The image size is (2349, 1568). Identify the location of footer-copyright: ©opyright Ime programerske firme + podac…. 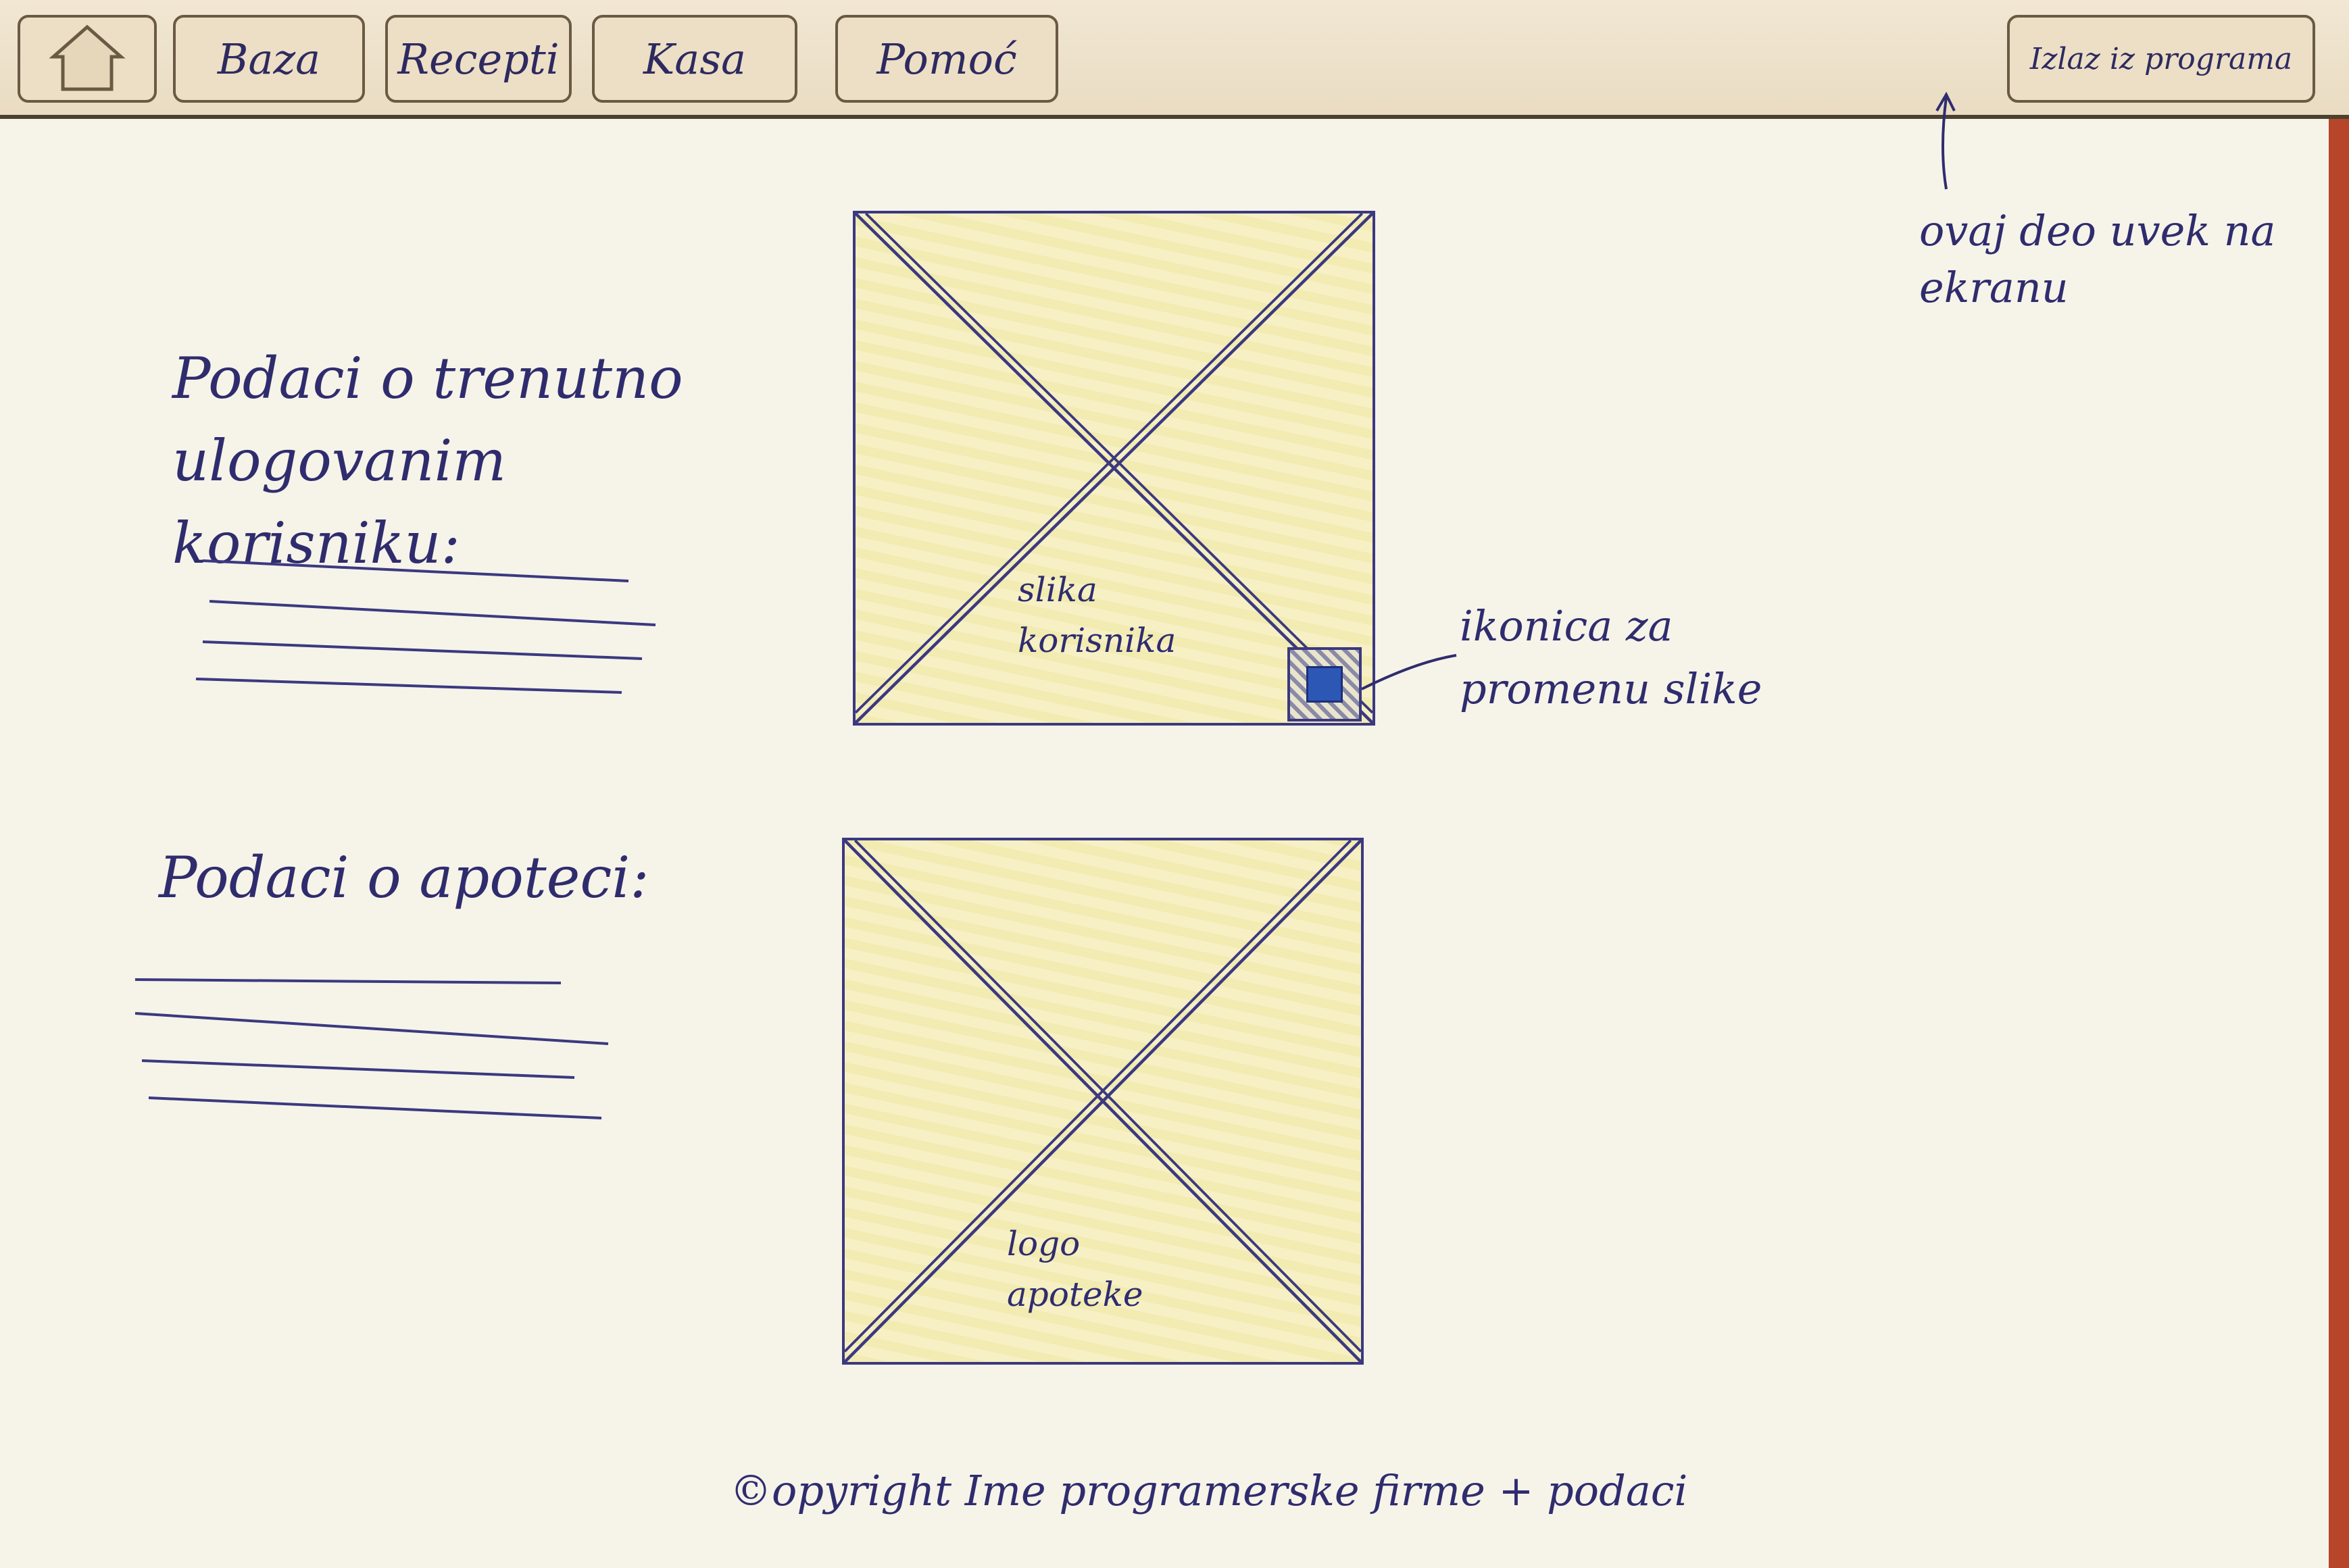
(1209, 1490).